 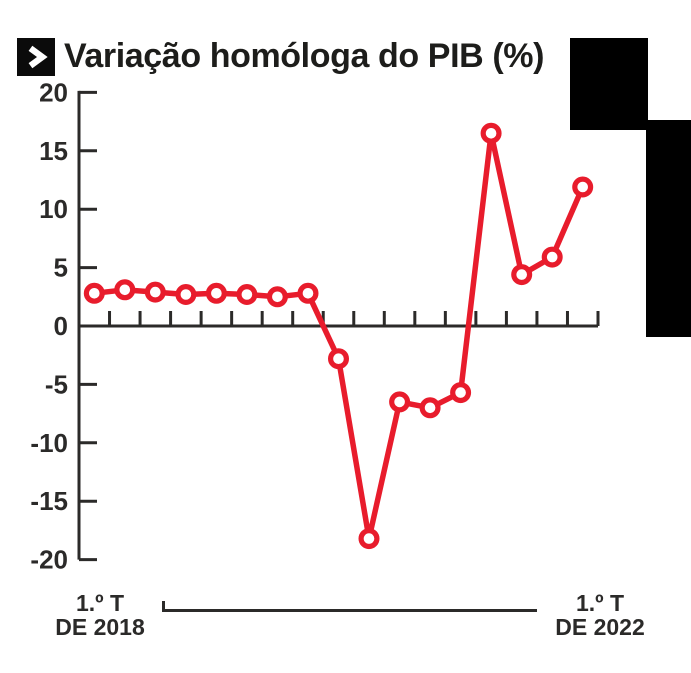 I want to click on y-tick-label: -20, so click(x=49, y=560).